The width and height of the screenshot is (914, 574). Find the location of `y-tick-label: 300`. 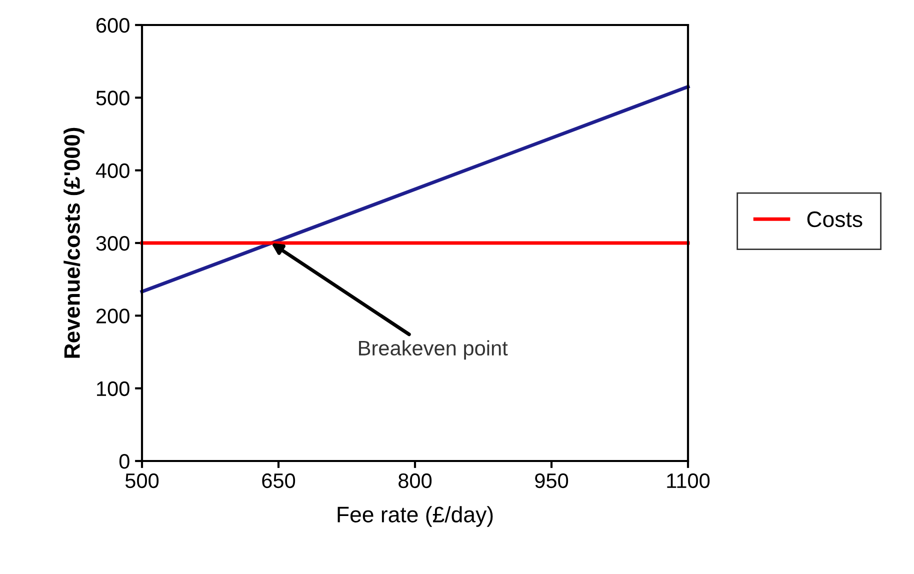

y-tick-label: 300 is located at coordinates (113, 243).